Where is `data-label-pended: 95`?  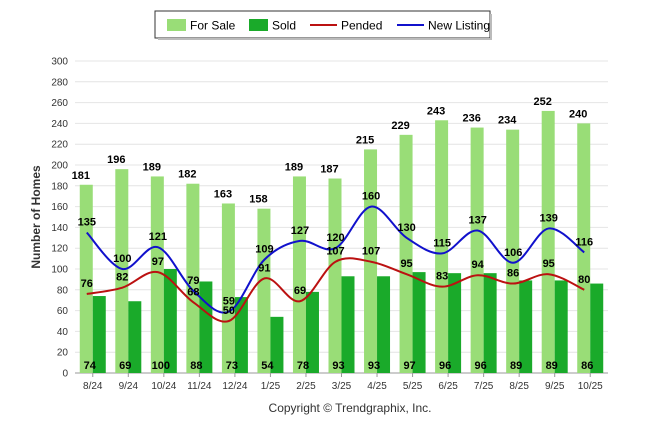
data-label-pended: 95 is located at coordinates (406, 264).